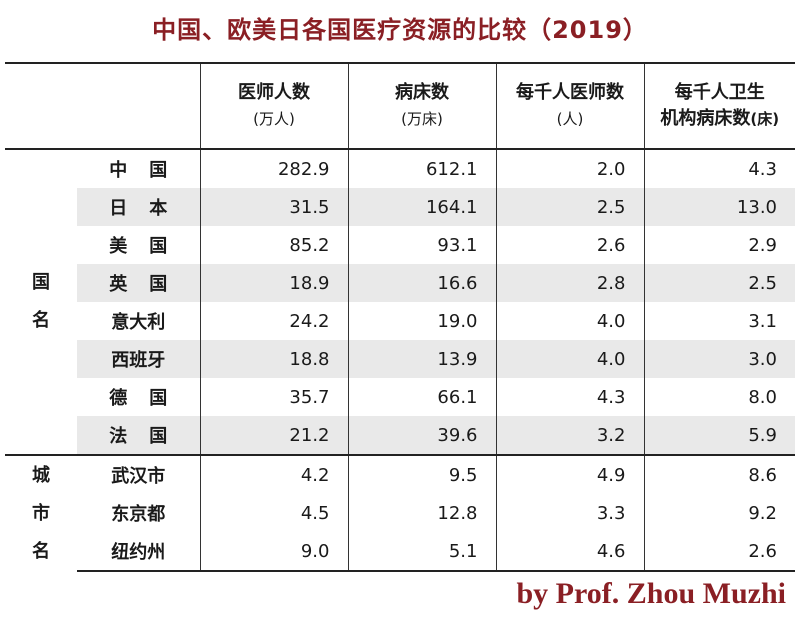 The height and width of the screenshot is (628, 800). Describe the element at coordinates (719, 513) in the screenshot. I see `table-cell: 9.2` at that location.